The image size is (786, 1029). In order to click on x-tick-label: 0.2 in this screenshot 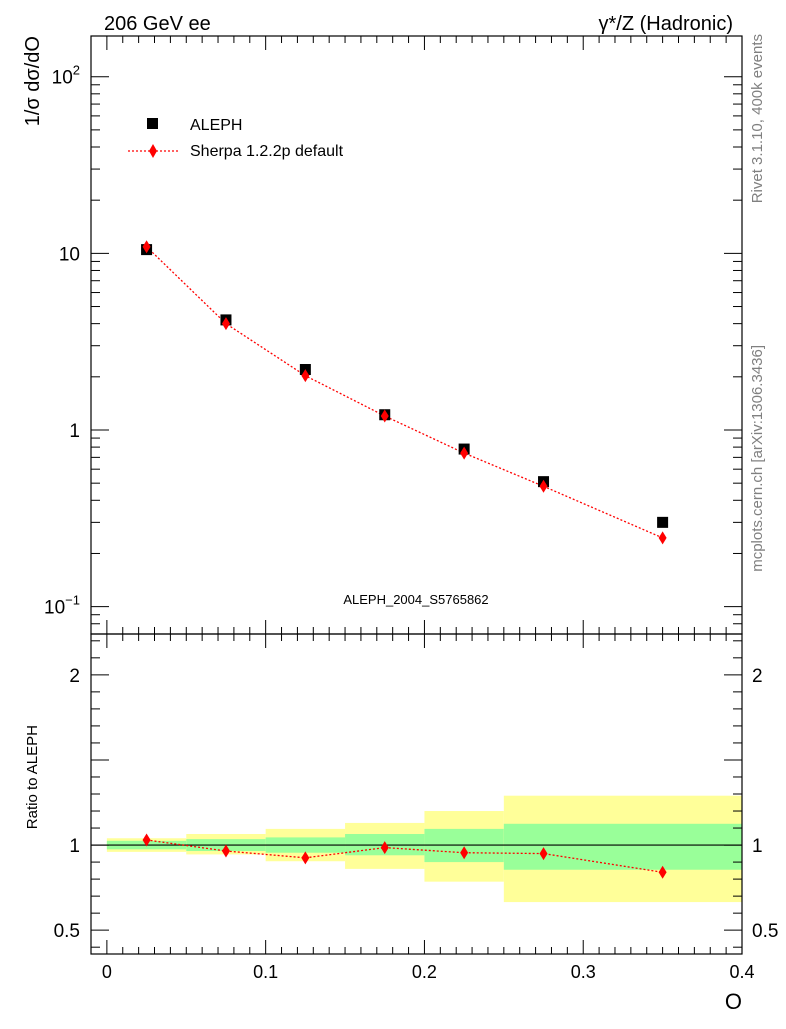, I will do `click(424, 972)`.